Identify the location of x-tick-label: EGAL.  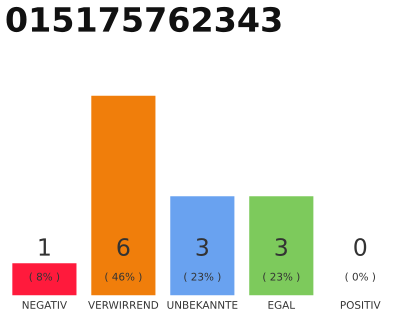
(282, 305).